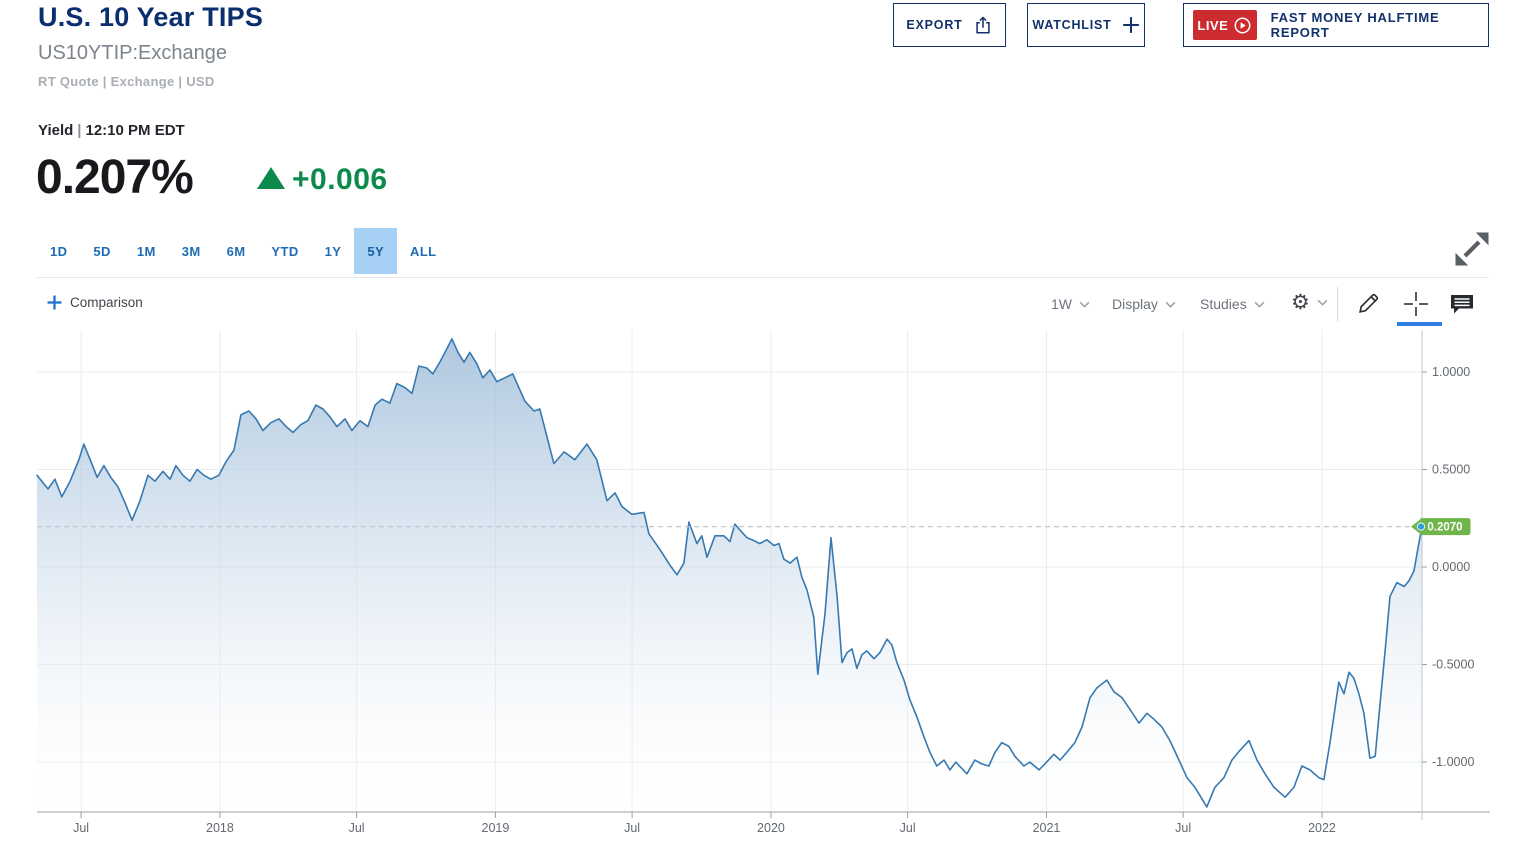 The image size is (1521, 857). I want to click on x-axis-tick-label: 2018, so click(220, 828).